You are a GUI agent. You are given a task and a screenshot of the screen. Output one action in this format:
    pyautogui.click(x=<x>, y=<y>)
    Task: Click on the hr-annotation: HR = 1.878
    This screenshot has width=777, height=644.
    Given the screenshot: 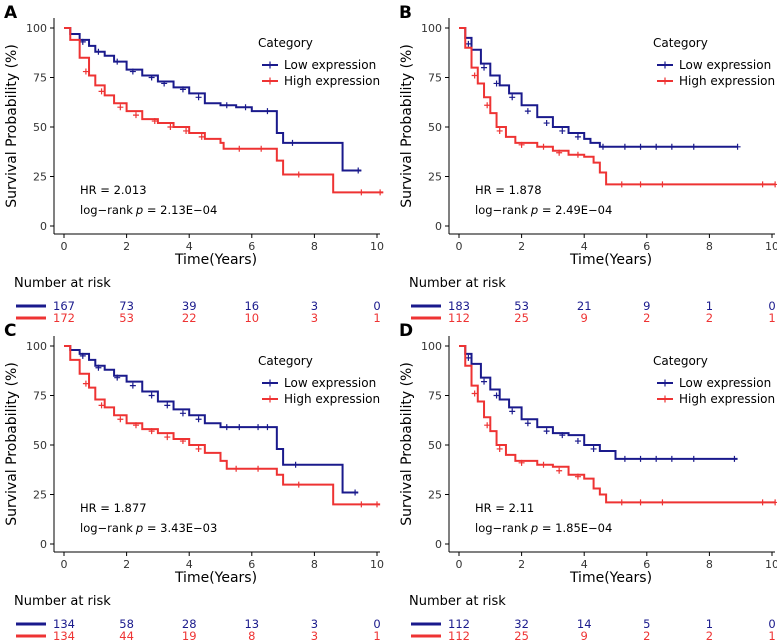 What is the action you would take?
    pyautogui.click(x=508, y=190)
    